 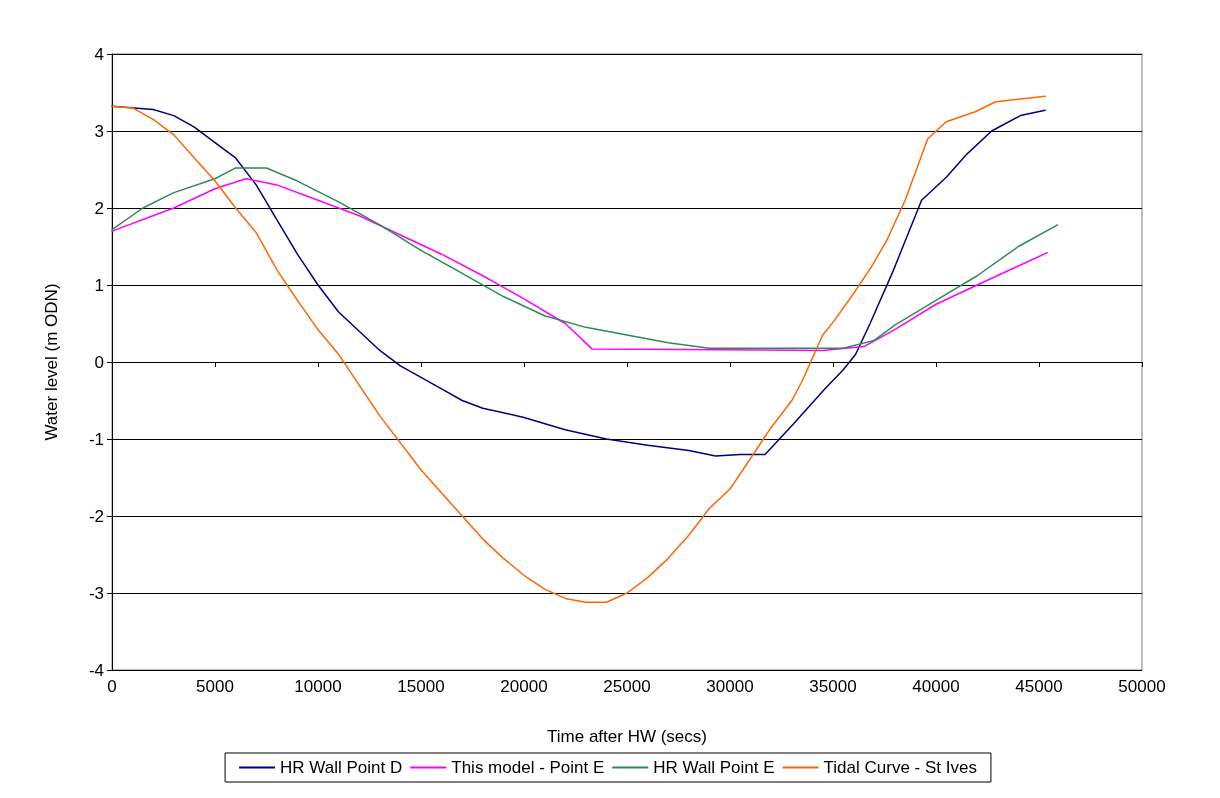 What do you see at coordinates (341, 767) in the screenshot?
I see `legend-label: HR Wall Point D` at bounding box center [341, 767].